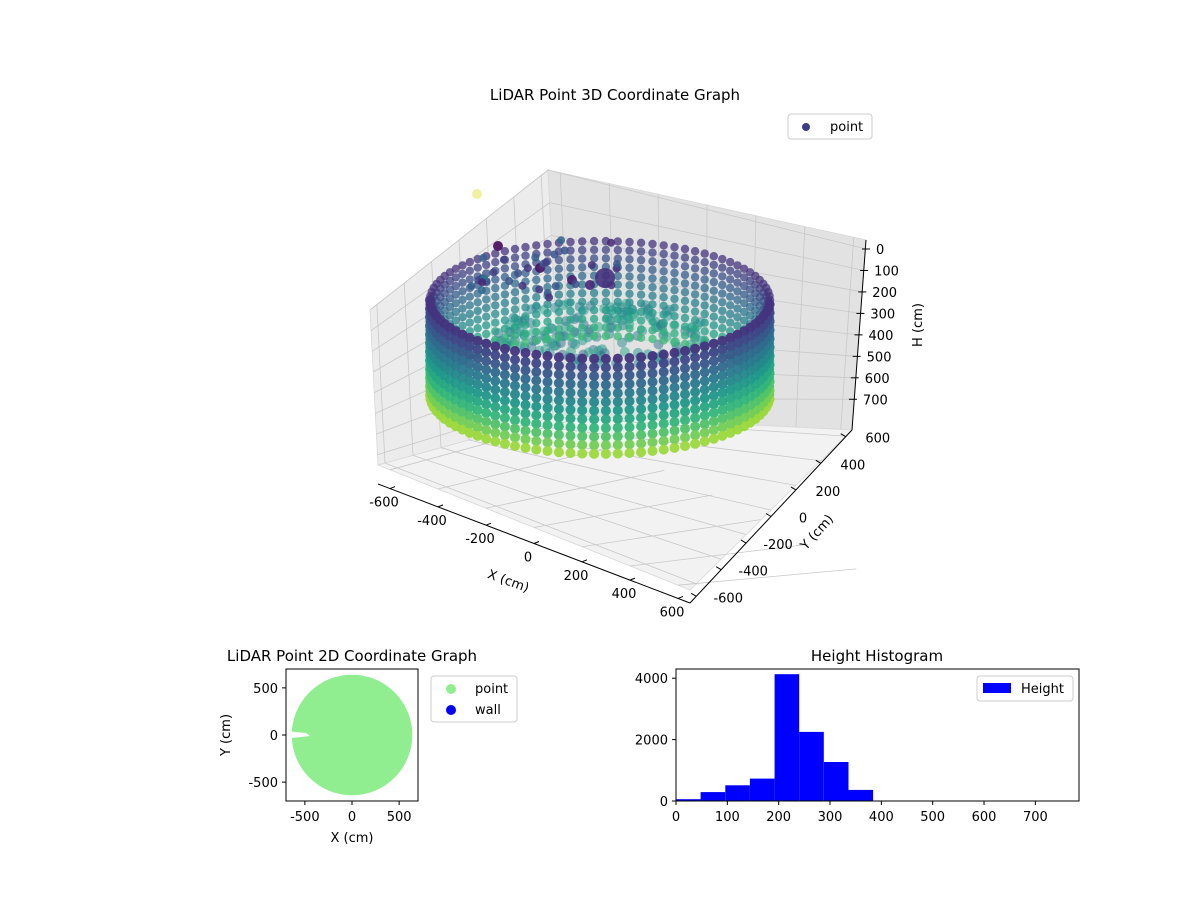 The width and height of the screenshot is (1200, 900). I want to click on plot-3d-title: LiDAR Point 3D Coordinate Graph, so click(615, 95).